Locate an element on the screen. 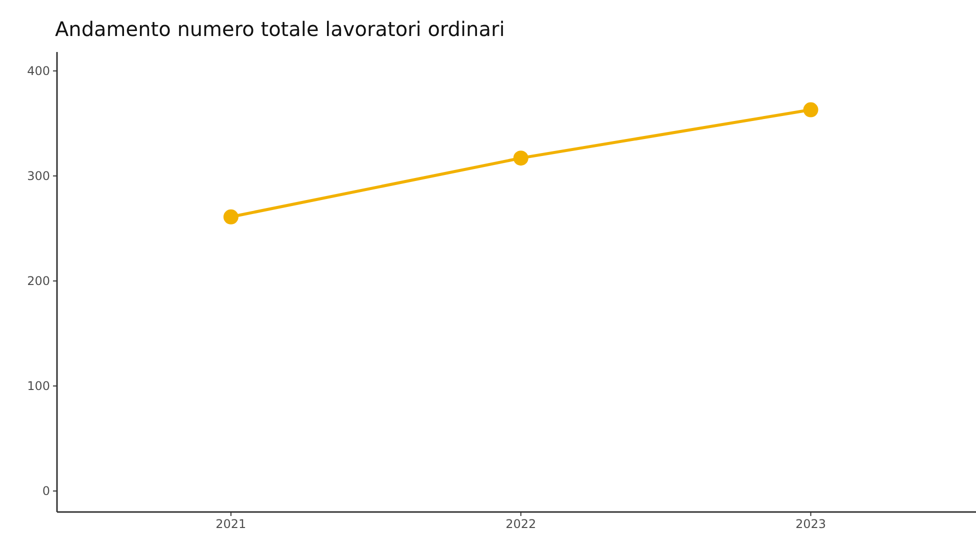 The width and height of the screenshot is (976, 535). x-tick-label: 2023 is located at coordinates (810, 524).